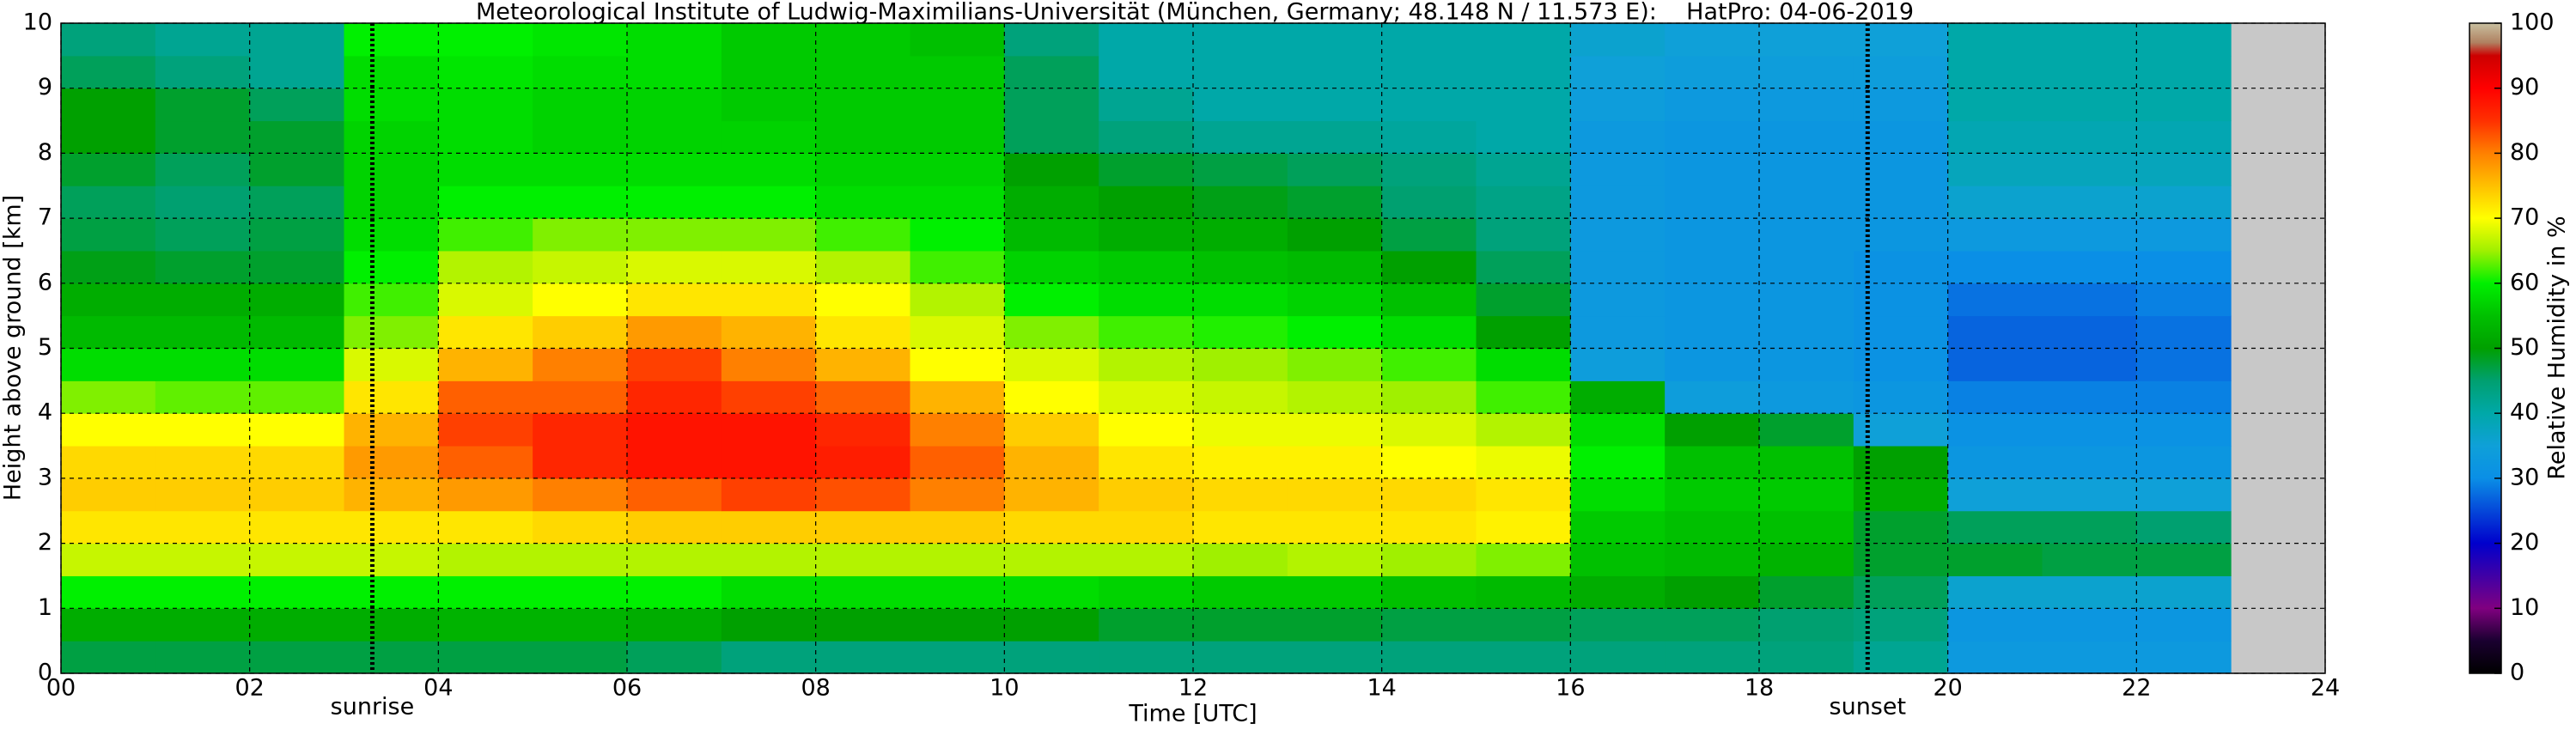 The height and width of the screenshot is (730, 2576). What do you see at coordinates (2557, 347) in the screenshot?
I see `colorbar-label: Relative Humidity in %` at bounding box center [2557, 347].